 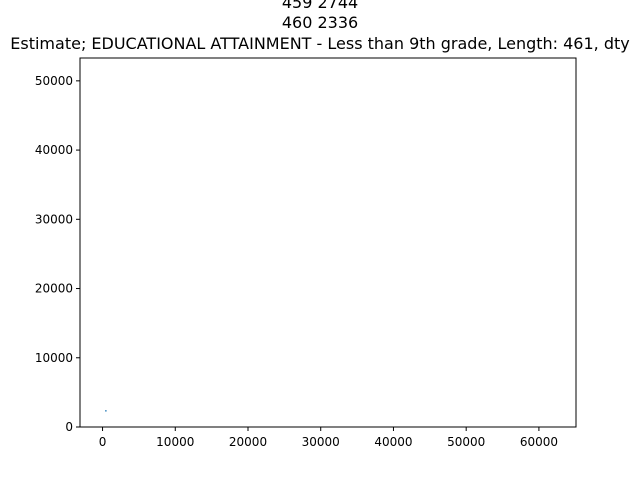 What do you see at coordinates (54, 81) in the screenshot?
I see `y-tick-label: 50000` at bounding box center [54, 81].